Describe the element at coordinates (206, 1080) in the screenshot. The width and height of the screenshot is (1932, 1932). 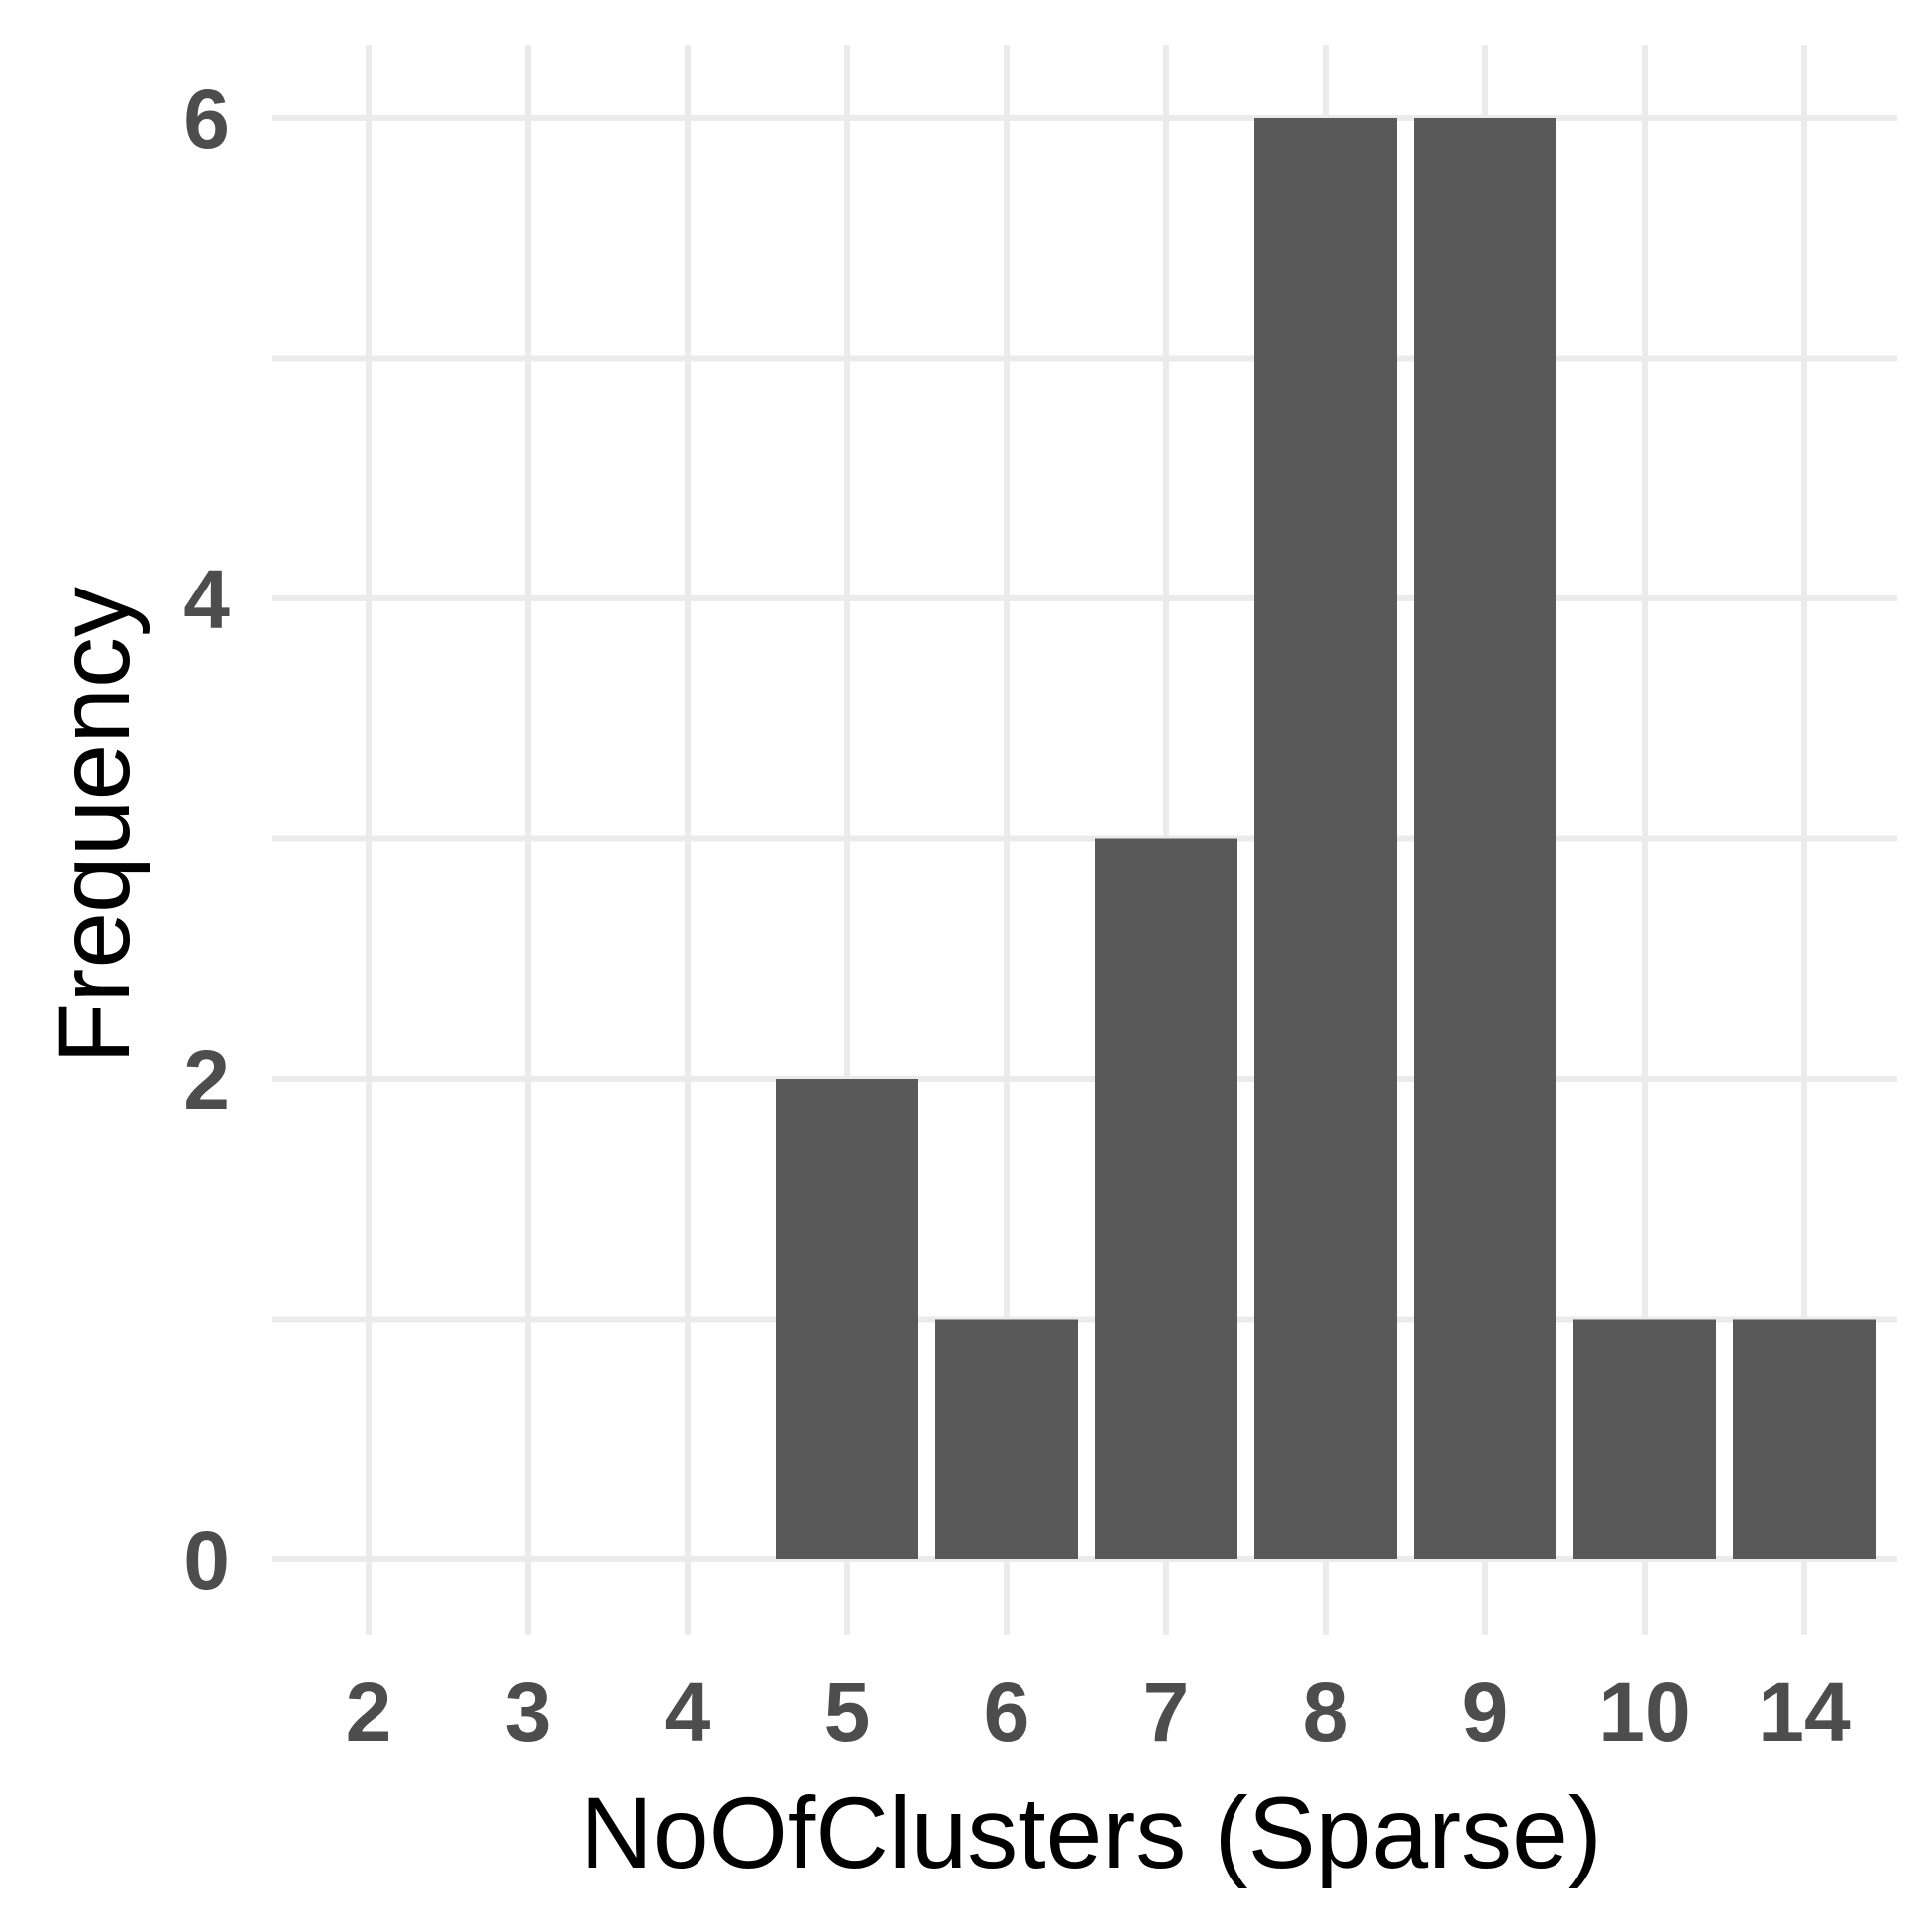
I see `y-tick-label: 2` at that location.